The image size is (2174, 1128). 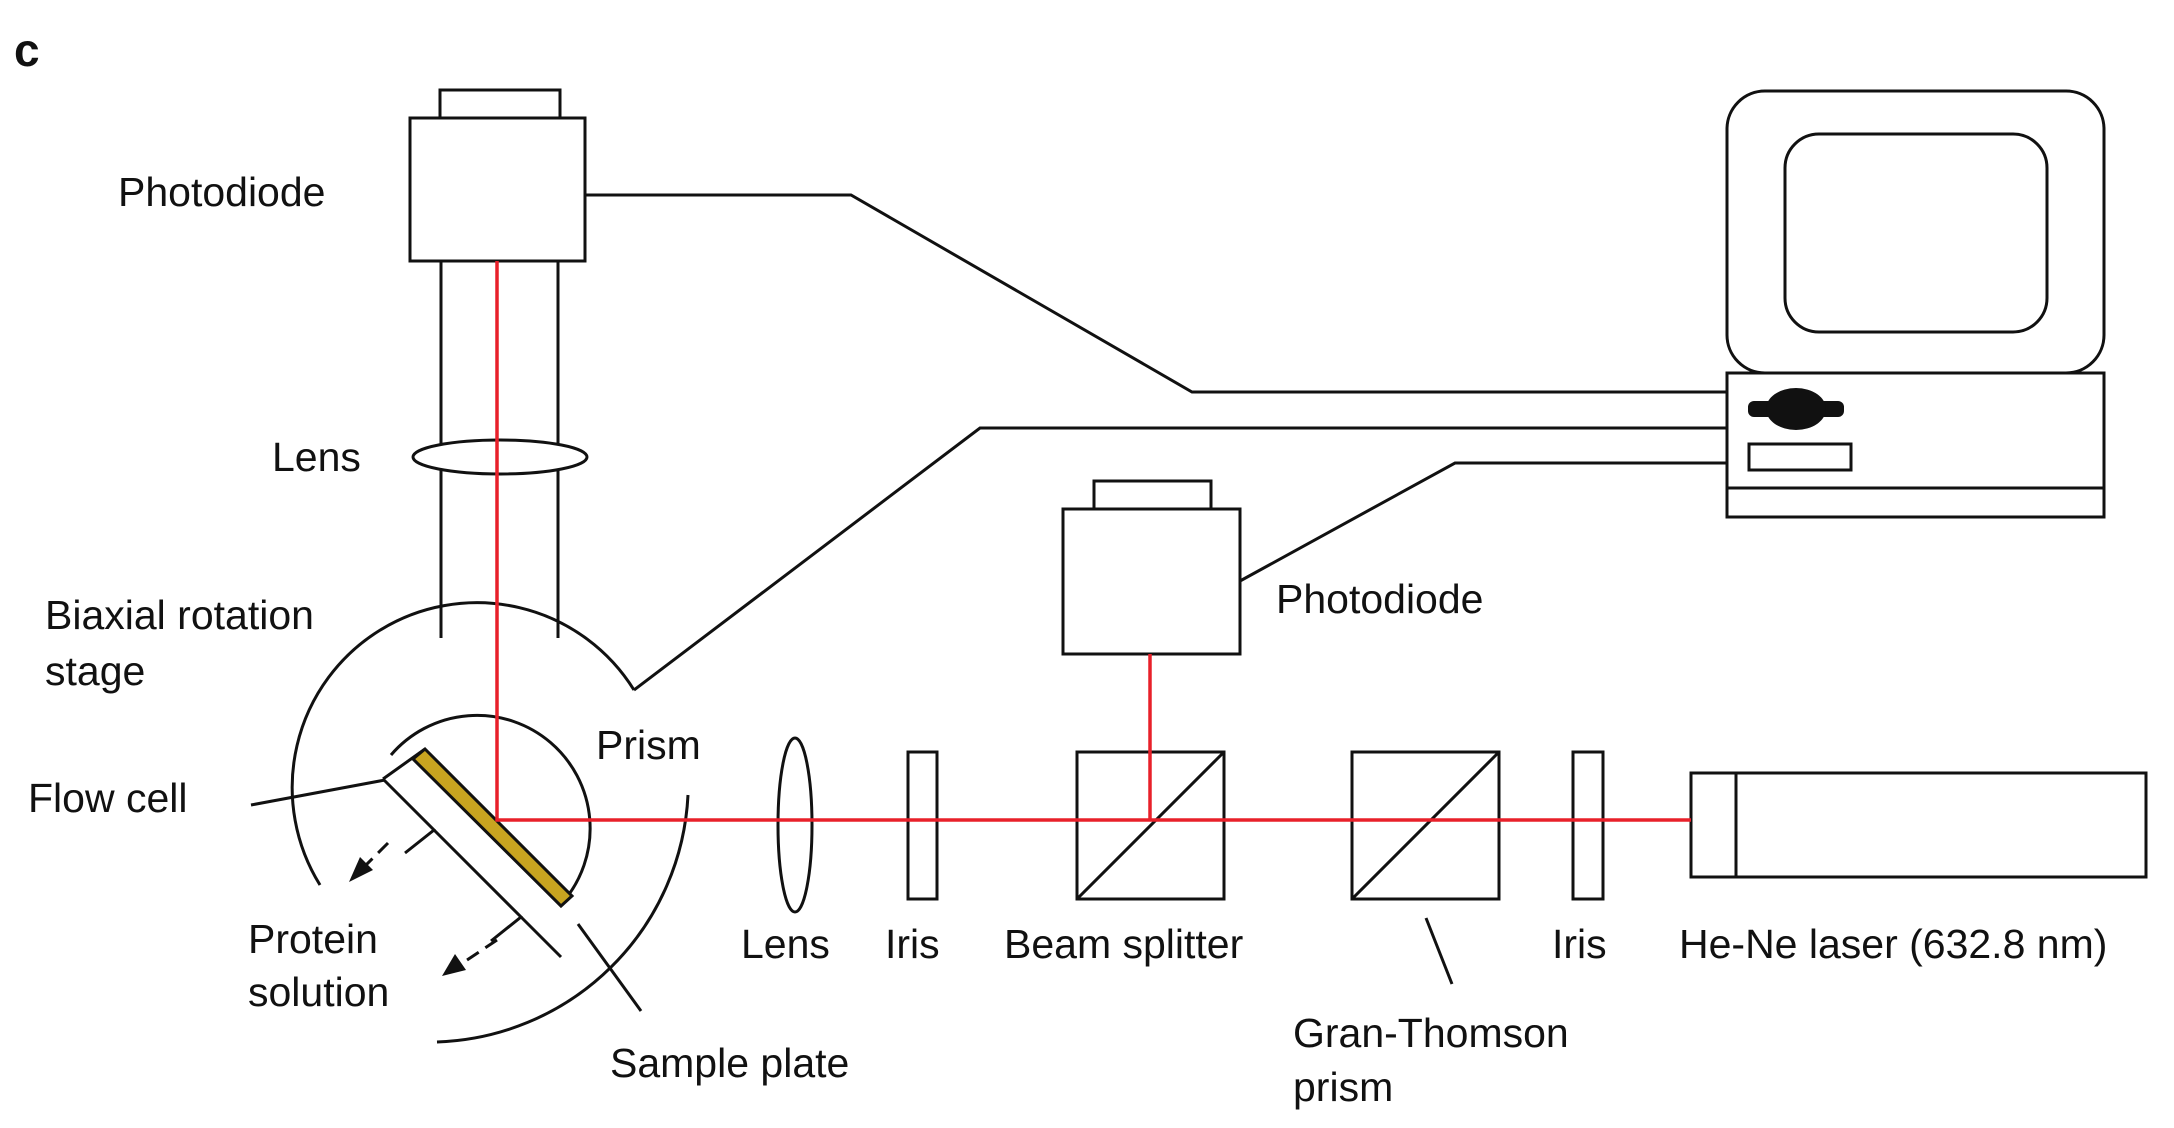 What do you see at coordinates (1425, 825) in the screenshot?
I see `gran-thomson-prism` at bounding box center [1425, 825].